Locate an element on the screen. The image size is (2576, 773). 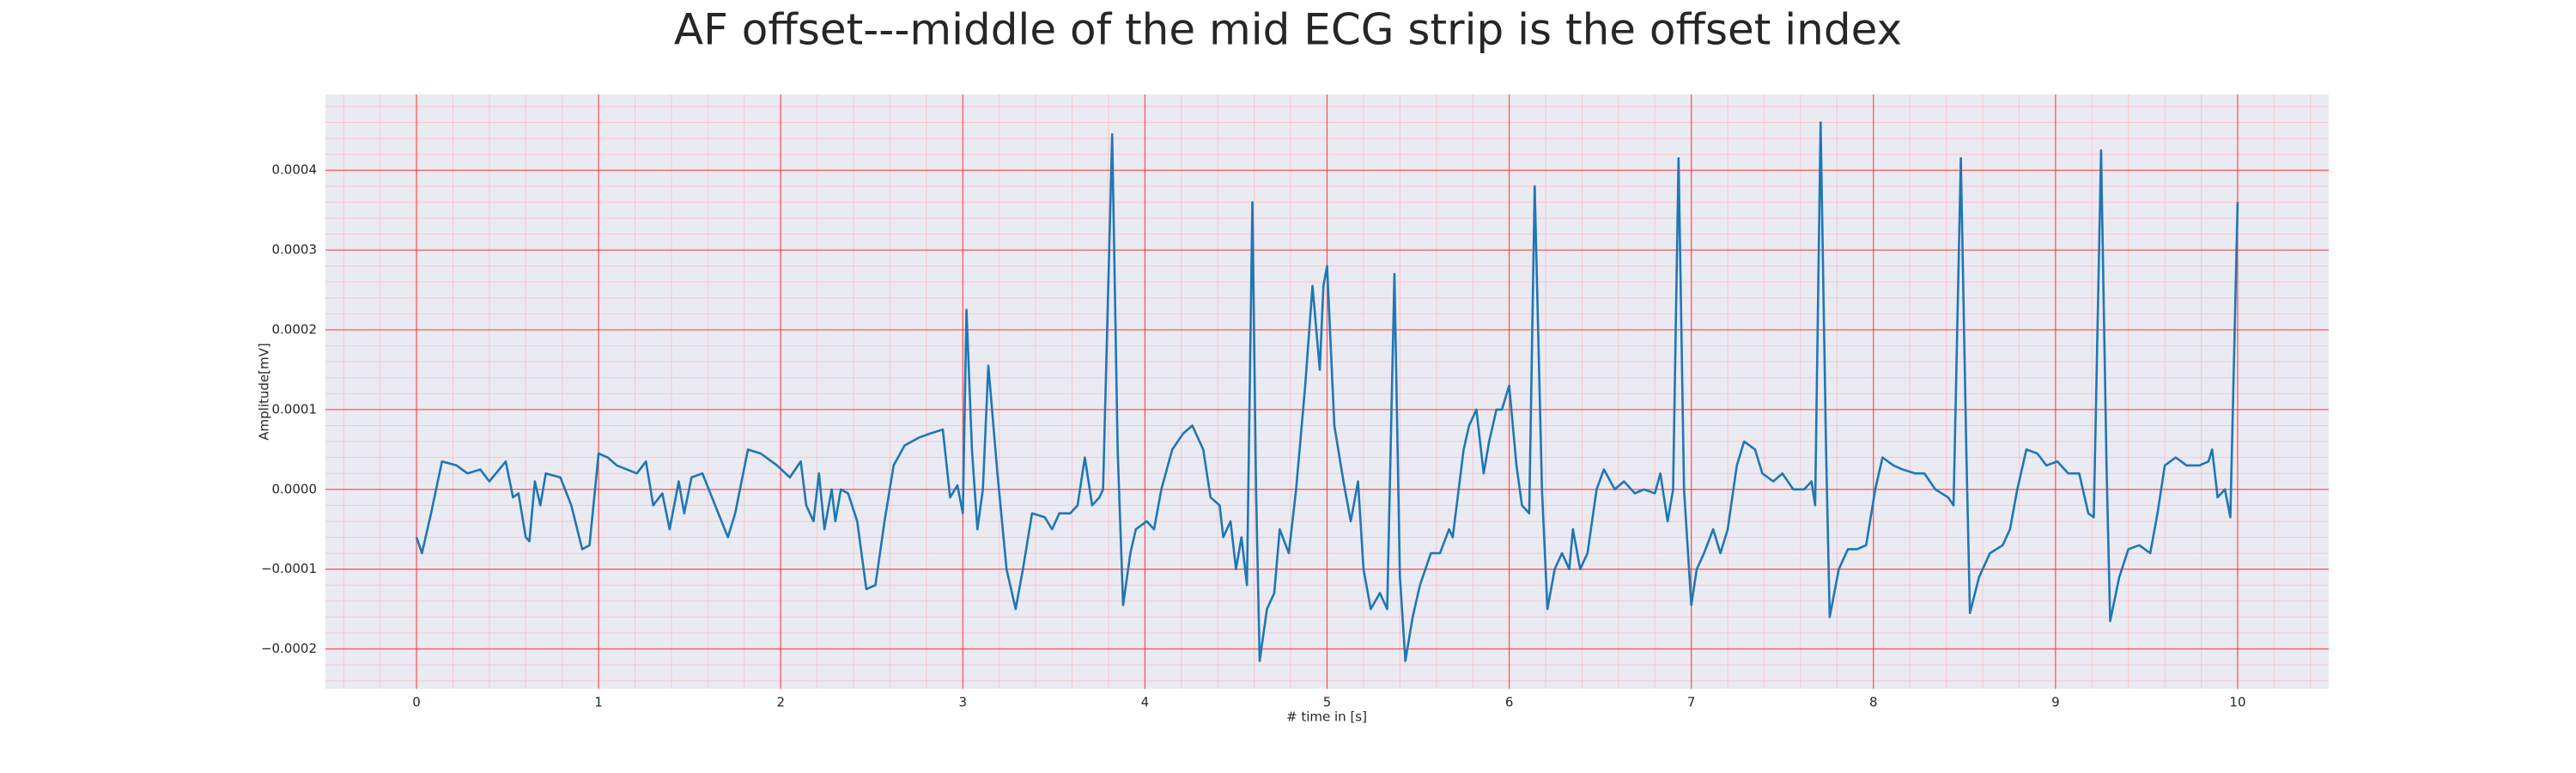
y-tick-label: 0.0000 is located at coordinates (295, 489).